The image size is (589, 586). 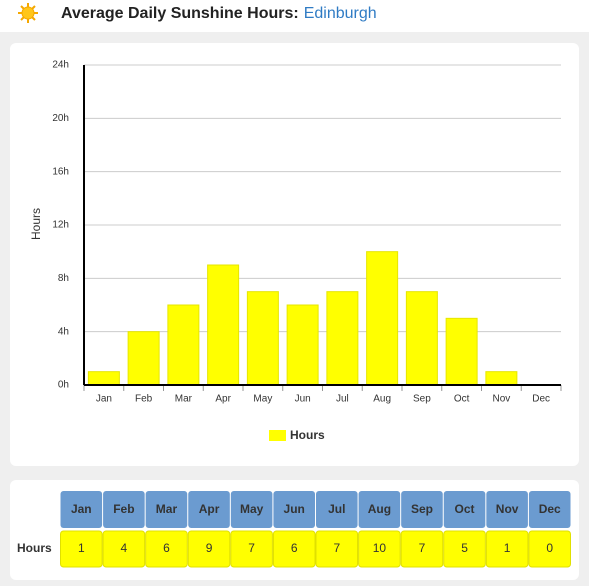 What do you see at coordinates (60, 171) in the screenshot?
I see `y-tick-label: 16h` at bounding box center [60, 171].